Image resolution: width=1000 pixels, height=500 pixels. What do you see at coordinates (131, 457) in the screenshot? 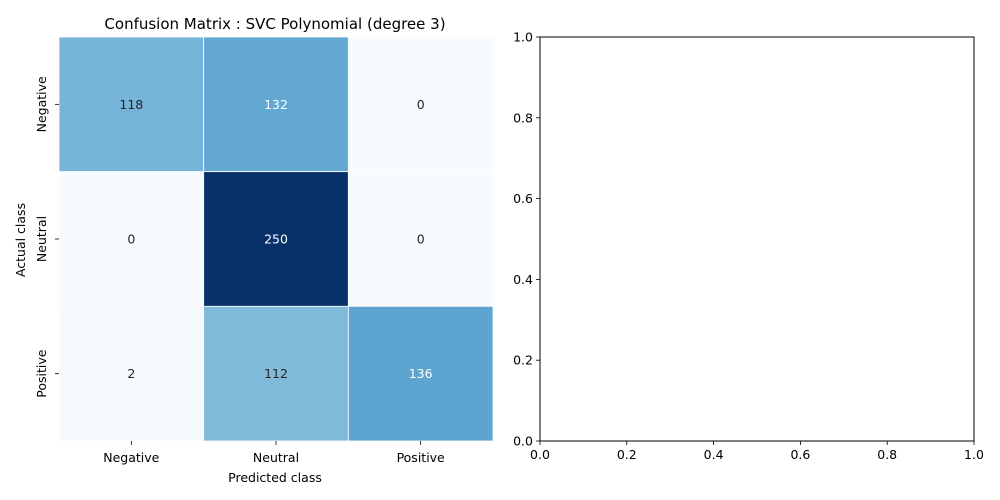
I see `heatmap-x-tick-label: Negative` at bounding box center [131, 457].